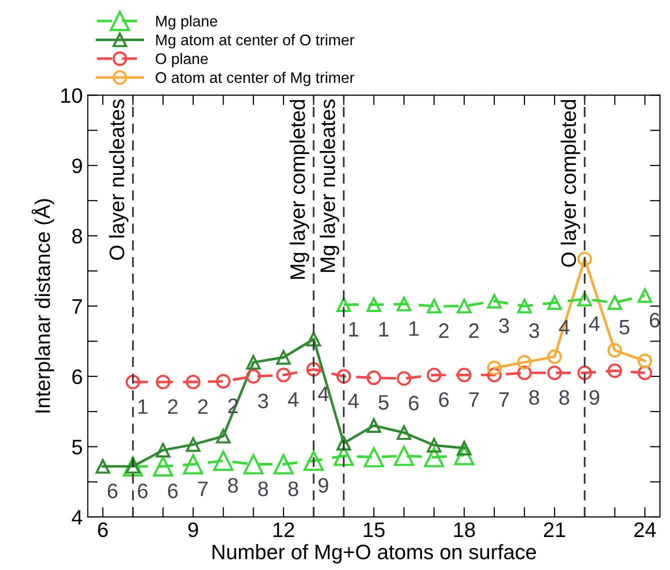 The height and width of the screenshot is (570, 670). What do you see at coordinates (77, 376) in the screenshot?
I see `y-tick-label: 6` at bounding box center [77, 376].